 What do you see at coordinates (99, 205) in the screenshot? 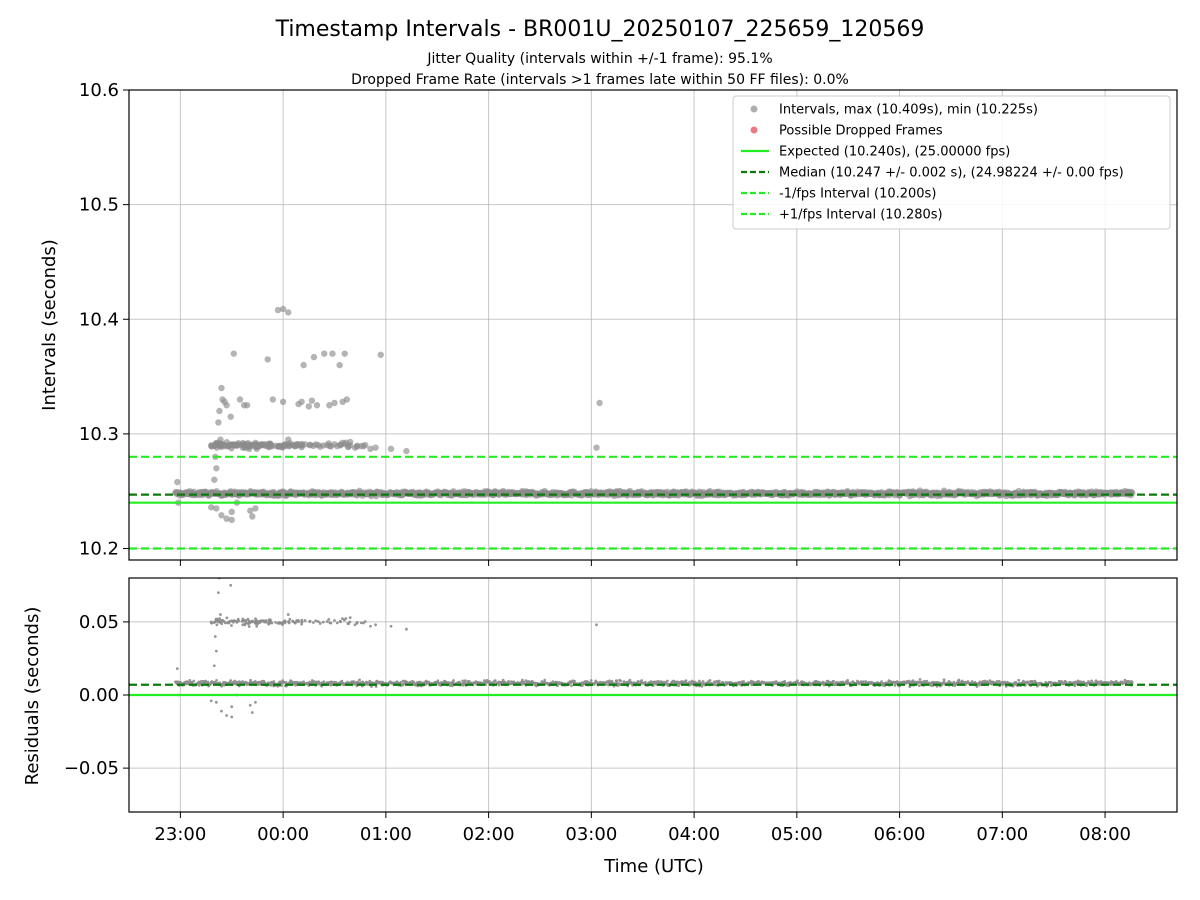
I see `y-tick-label: 10.5` at bounding box center [99, 205].